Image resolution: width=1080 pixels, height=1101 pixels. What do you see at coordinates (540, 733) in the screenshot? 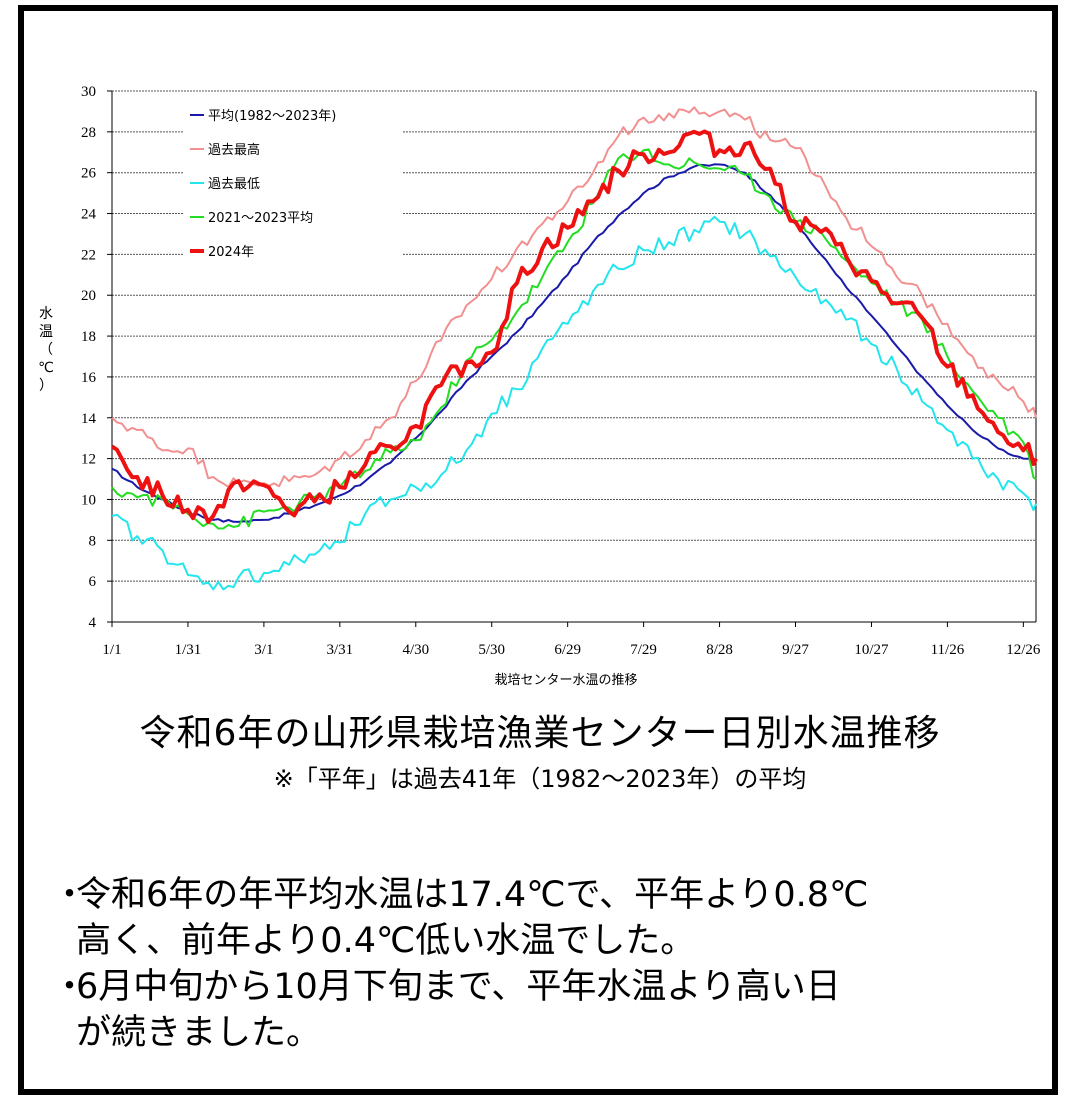
I see `page-title: 令和6年の山形県栽培漁業センター日別水温推移` at bounding box center [540, 733].